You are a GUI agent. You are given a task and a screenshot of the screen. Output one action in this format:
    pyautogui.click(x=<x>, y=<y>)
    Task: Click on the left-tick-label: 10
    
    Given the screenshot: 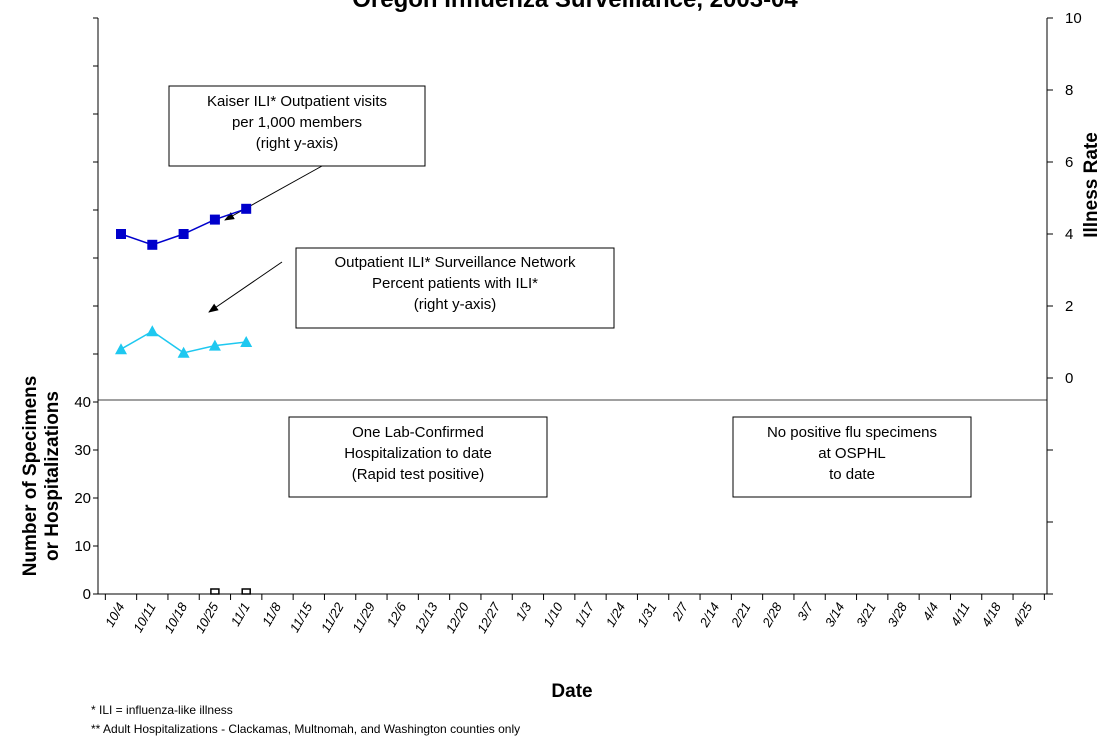 What is the action you would take?
    pyautogui.click(x=82, y=546)
    